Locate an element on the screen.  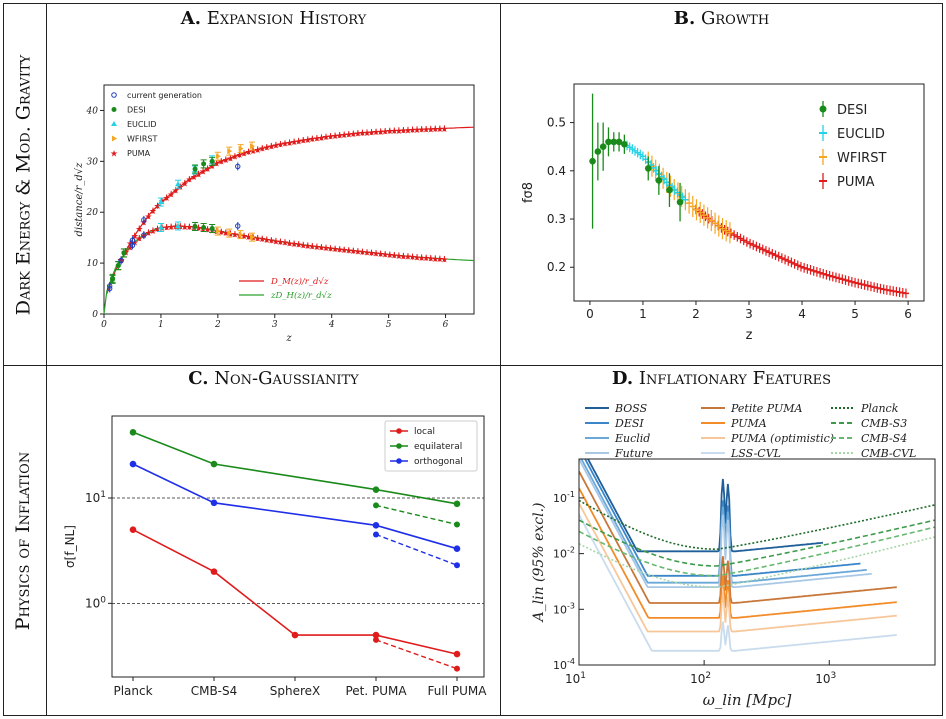
y-tick-label: 10⁻¹ is located at coordinates (564, 497).